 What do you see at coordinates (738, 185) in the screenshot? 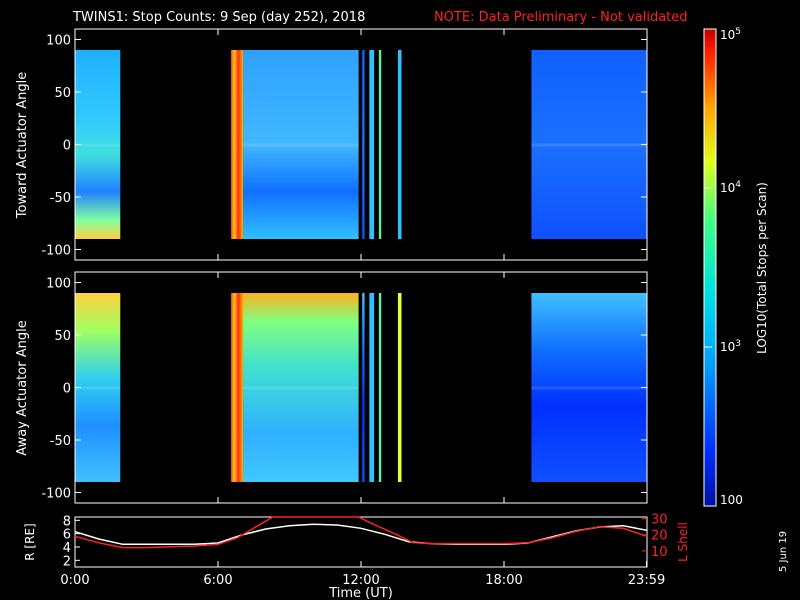
I see `colorbar-tick-exp: 4` at bounding box center [738, 185].